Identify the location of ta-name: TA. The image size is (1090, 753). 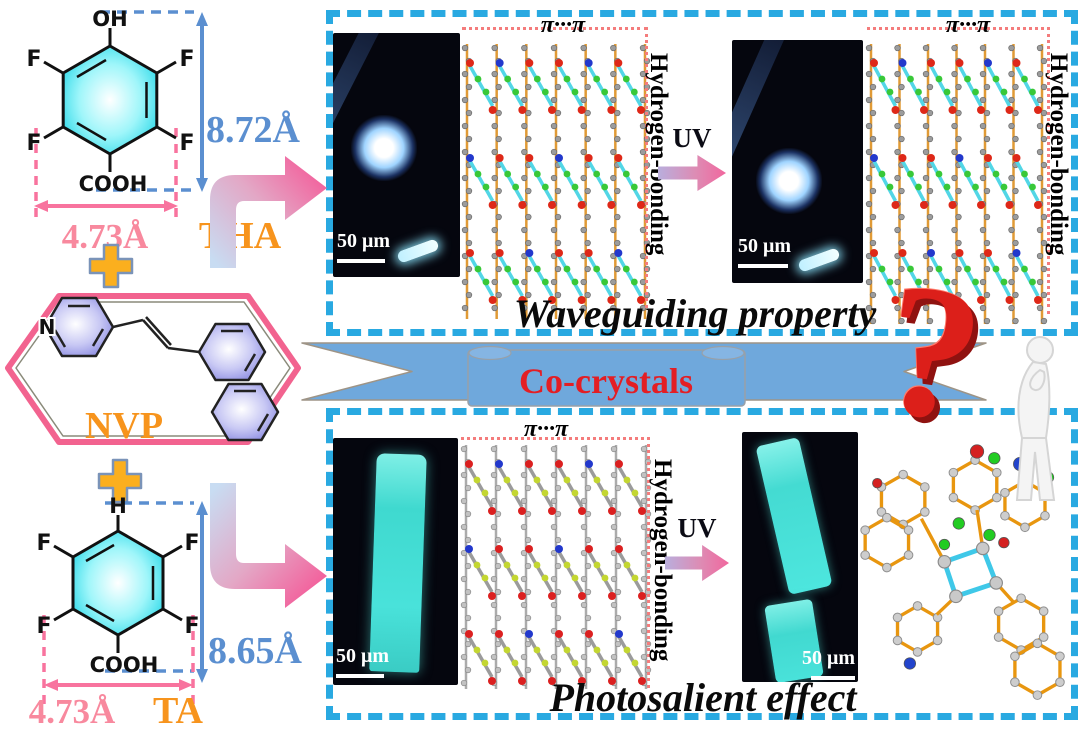
(178, 711).